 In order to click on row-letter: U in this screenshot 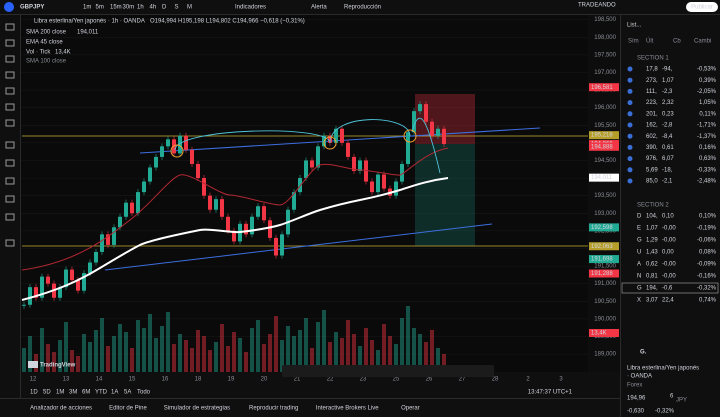, I will do `click(639, 253)`.